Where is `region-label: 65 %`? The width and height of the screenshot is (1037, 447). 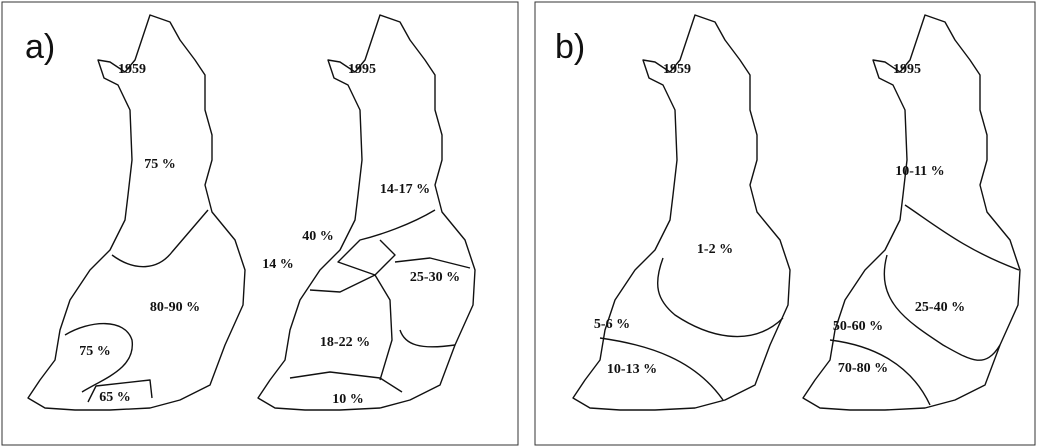
region-label: 65 % is located at coordinates (115, 397).